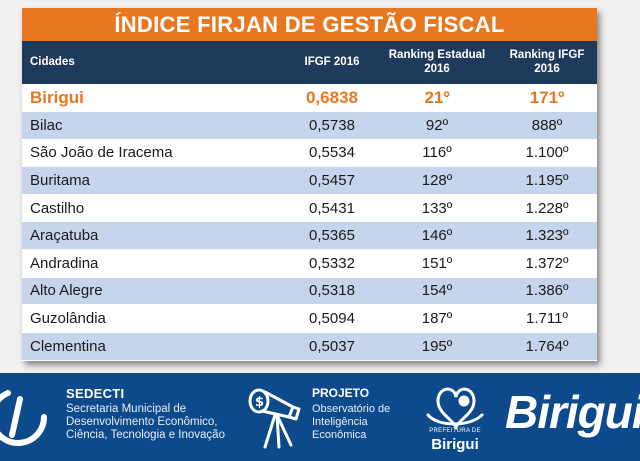 This screenshot has height=461, width=640. I want to click on projeto-line: Econômica, so click(339, 435).